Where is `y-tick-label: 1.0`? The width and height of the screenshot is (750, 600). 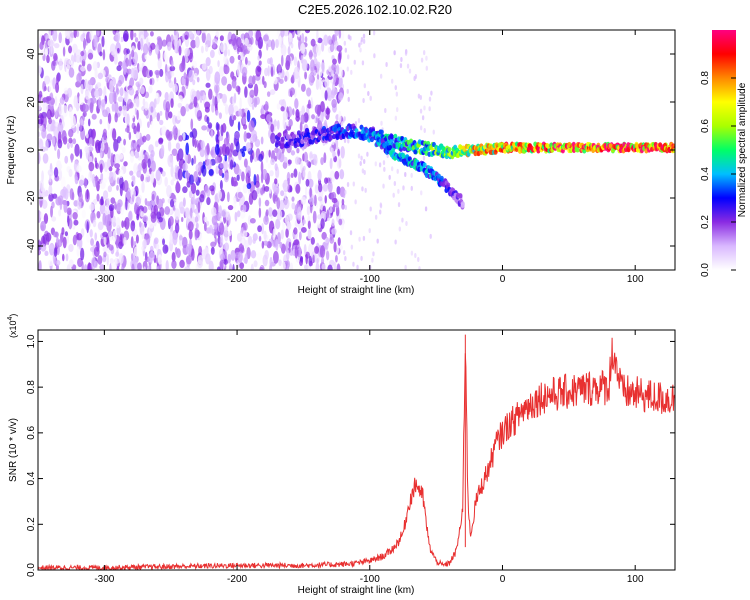 y-tick-label: 1.0 is located at coordinates (31, 341).